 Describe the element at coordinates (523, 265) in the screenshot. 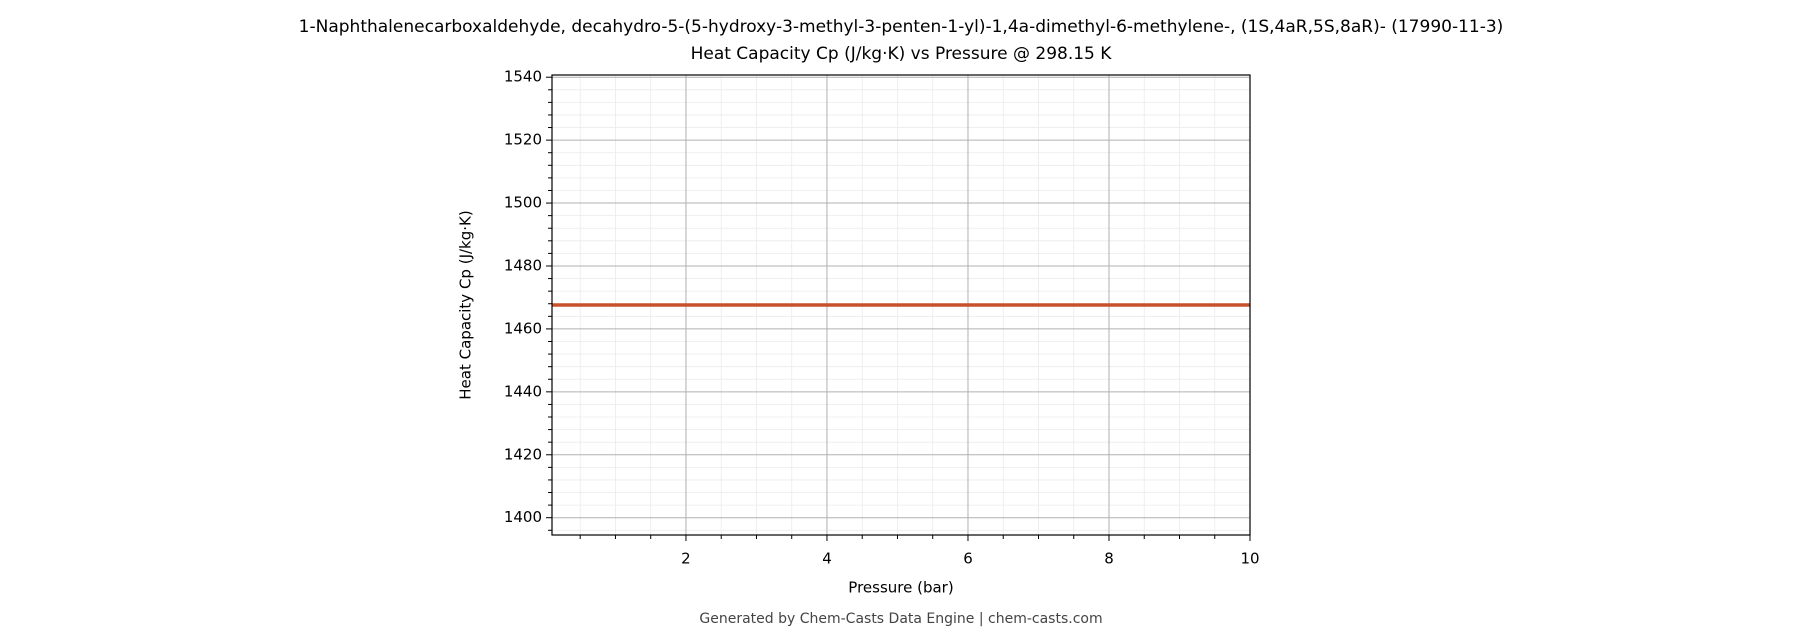

I see `y-tick-label: 1480` at that location.